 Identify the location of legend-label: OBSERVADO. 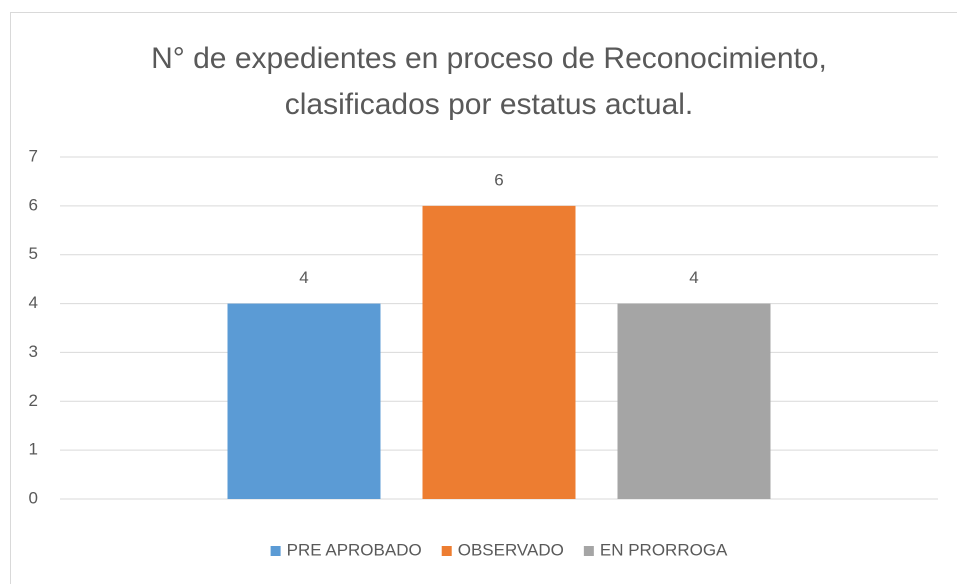
(511, 549).